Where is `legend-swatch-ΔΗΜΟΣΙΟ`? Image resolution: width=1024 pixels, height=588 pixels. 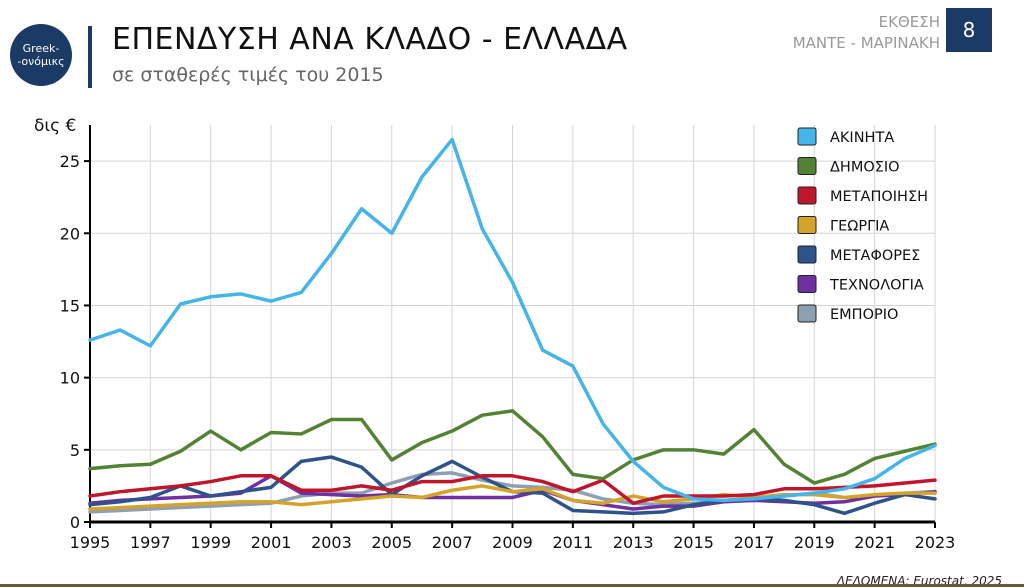
legend-swatch-ΔΗΜΟΣΙΟ is located at coordinates (807, 166).